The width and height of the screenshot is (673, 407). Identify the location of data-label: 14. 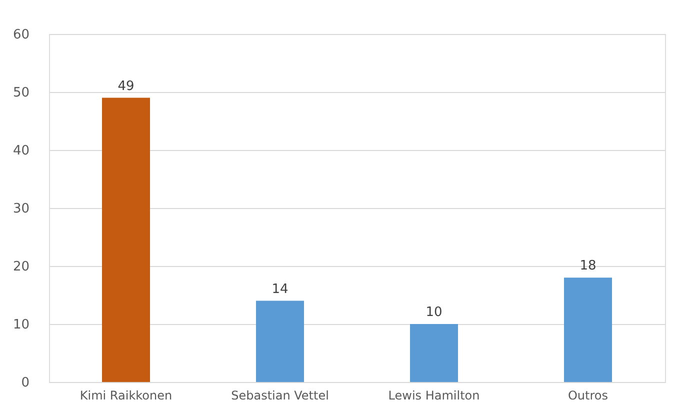
(280, 289).